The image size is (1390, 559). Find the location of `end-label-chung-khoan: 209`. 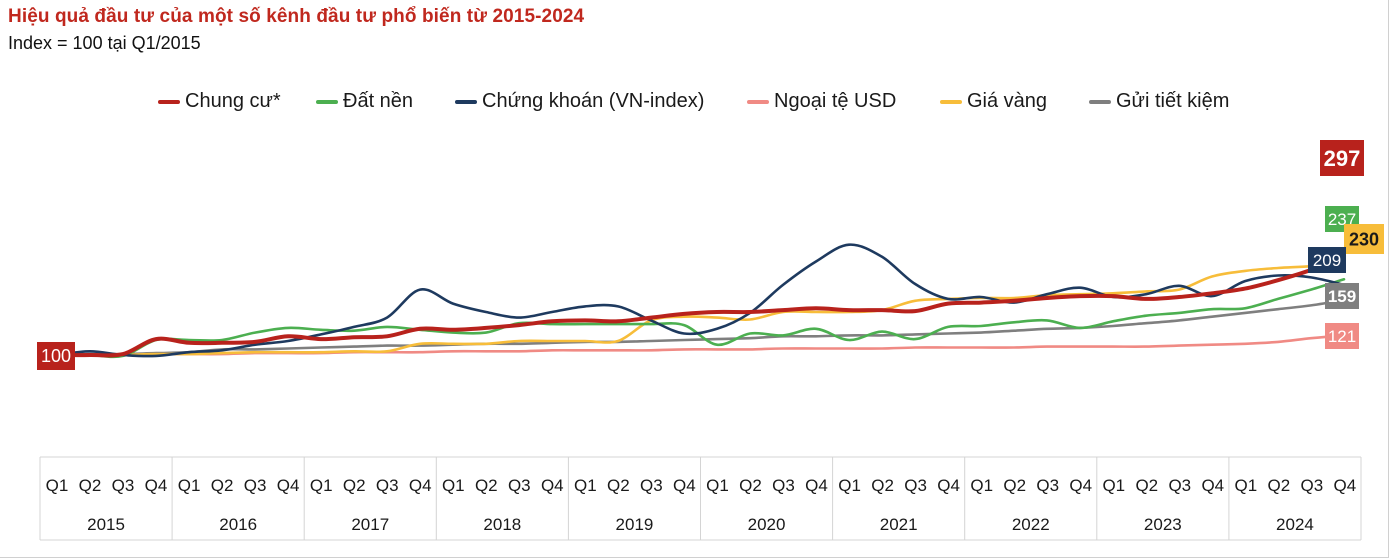

end-label-chung-khoan: 209 is located at coordinates (1327, 260).